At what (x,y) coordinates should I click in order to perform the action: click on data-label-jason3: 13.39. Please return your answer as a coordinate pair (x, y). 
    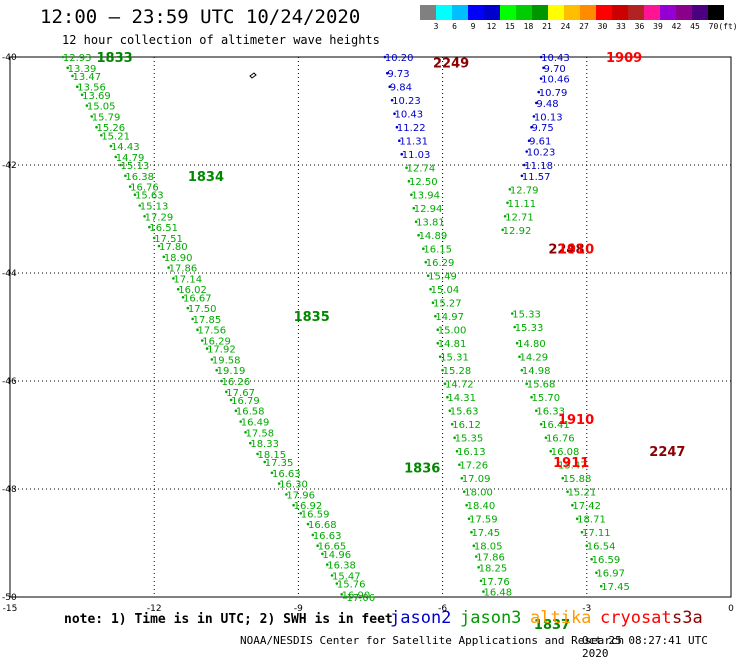
    Looking at the image, I should click on (82, 69).